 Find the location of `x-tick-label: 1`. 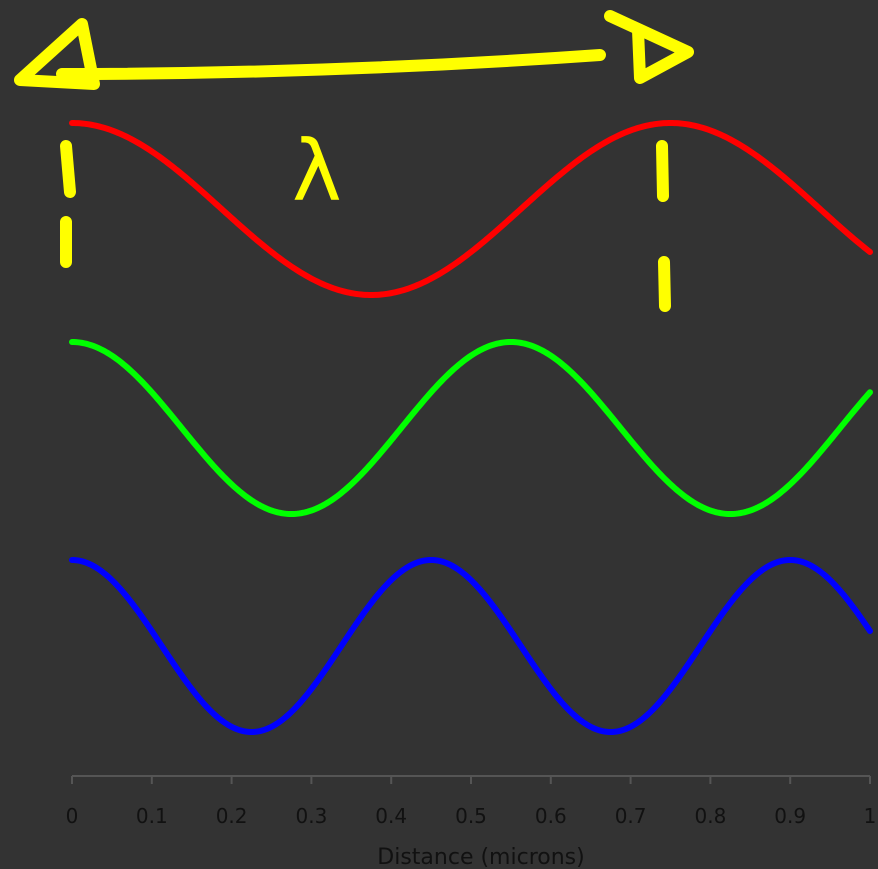

x-tick-label: 1 is located at coordinates (870, 816).